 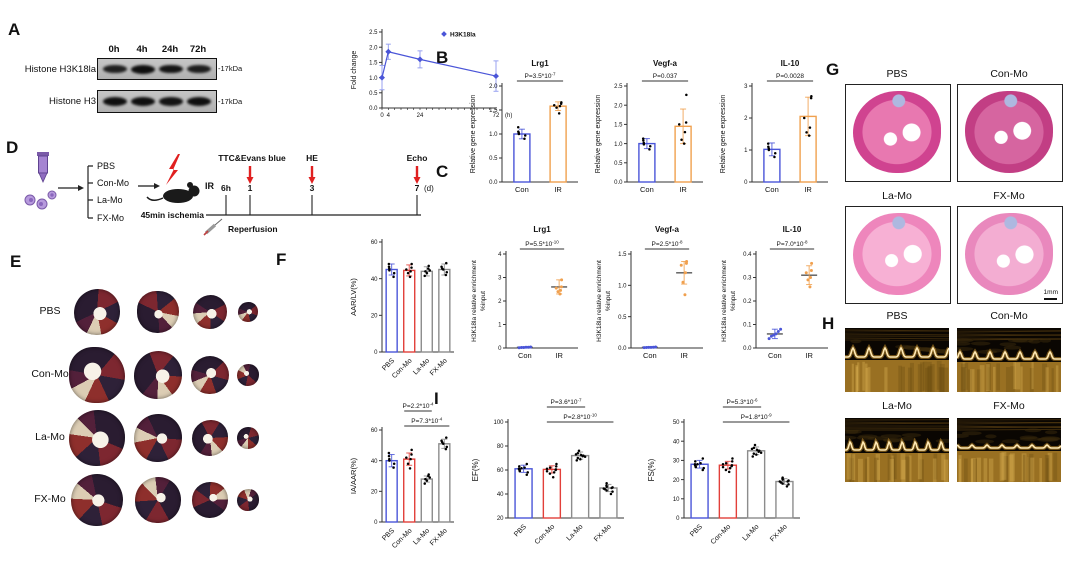 I want to click on echo-tile-label: La-Mo, so click(x=897, y=406).